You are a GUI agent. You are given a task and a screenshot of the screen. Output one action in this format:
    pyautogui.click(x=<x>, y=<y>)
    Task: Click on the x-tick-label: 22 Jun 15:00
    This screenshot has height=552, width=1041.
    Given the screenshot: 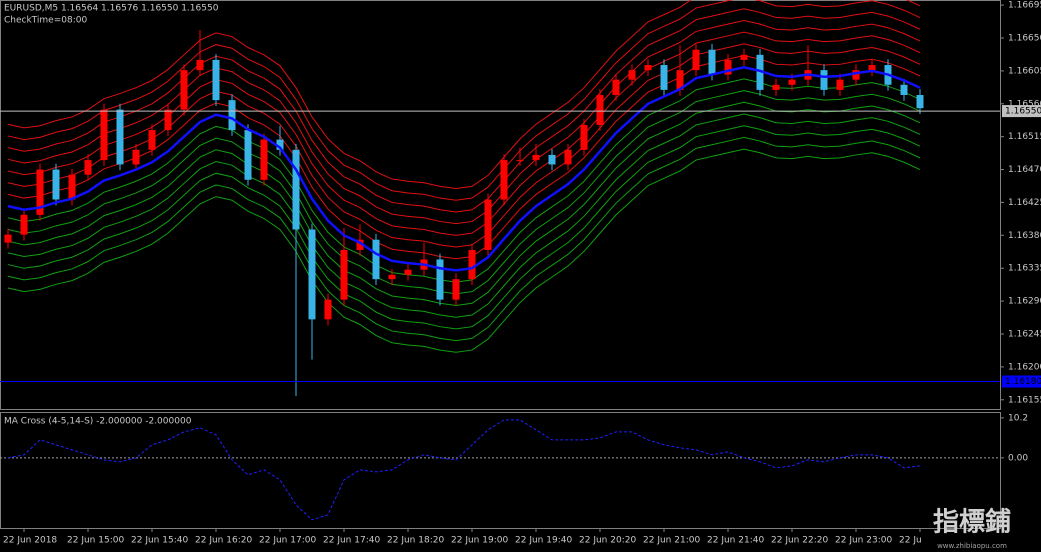 What is the action you would take?
    pyautogui.click(x=95, y=541)
    